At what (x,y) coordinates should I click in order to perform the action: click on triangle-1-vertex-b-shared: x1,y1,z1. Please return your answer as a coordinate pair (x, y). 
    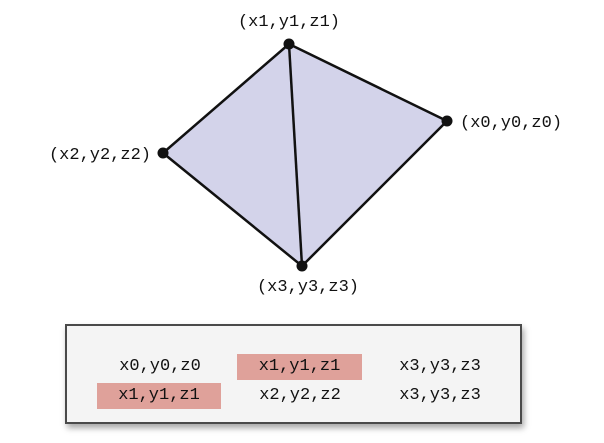
    Looking at the image, I should click on (299, 367).